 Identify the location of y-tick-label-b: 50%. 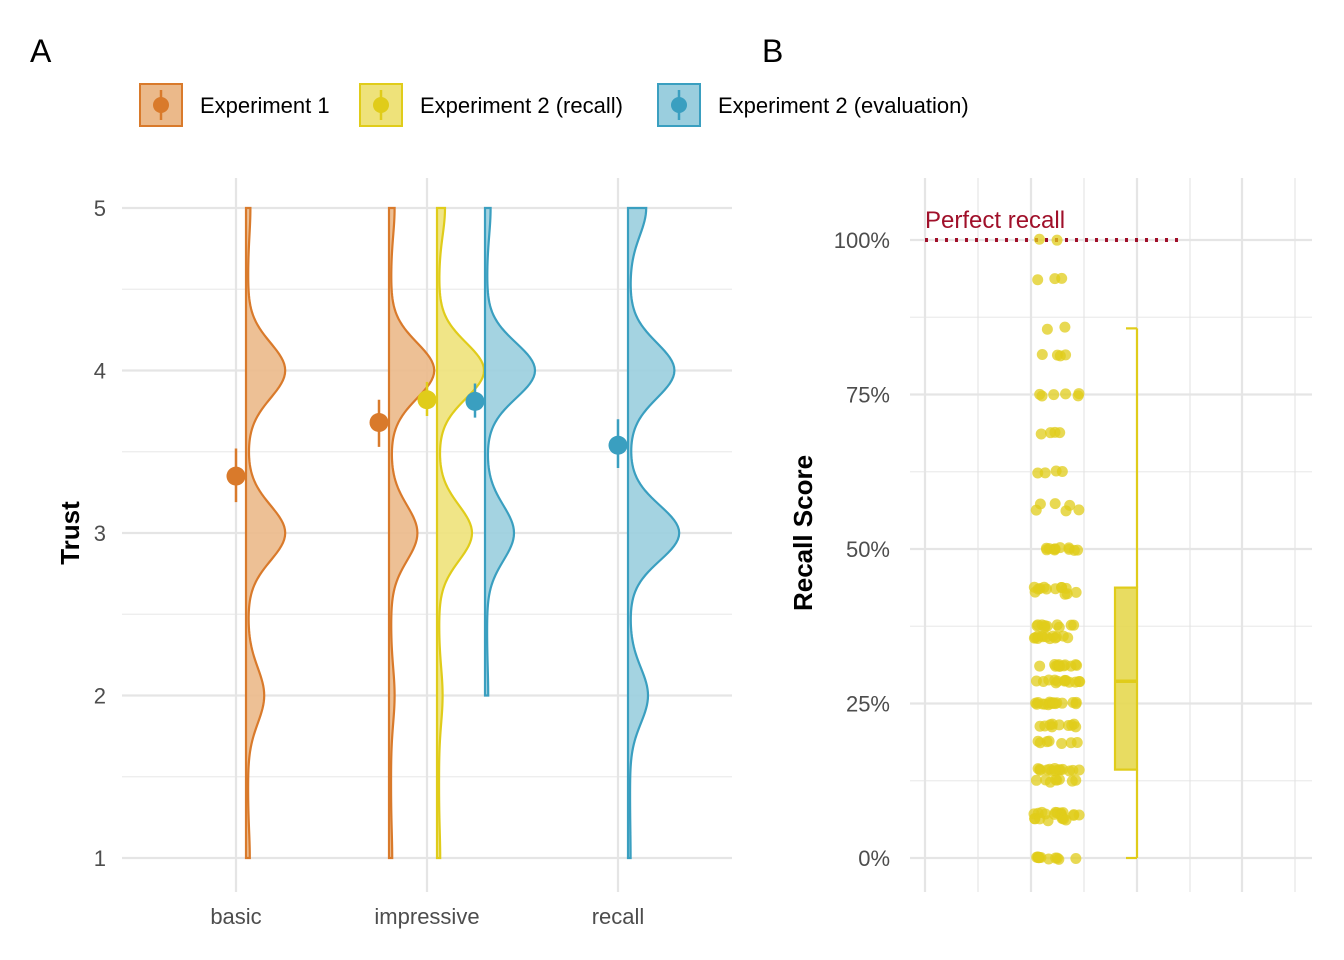
(868, 549).